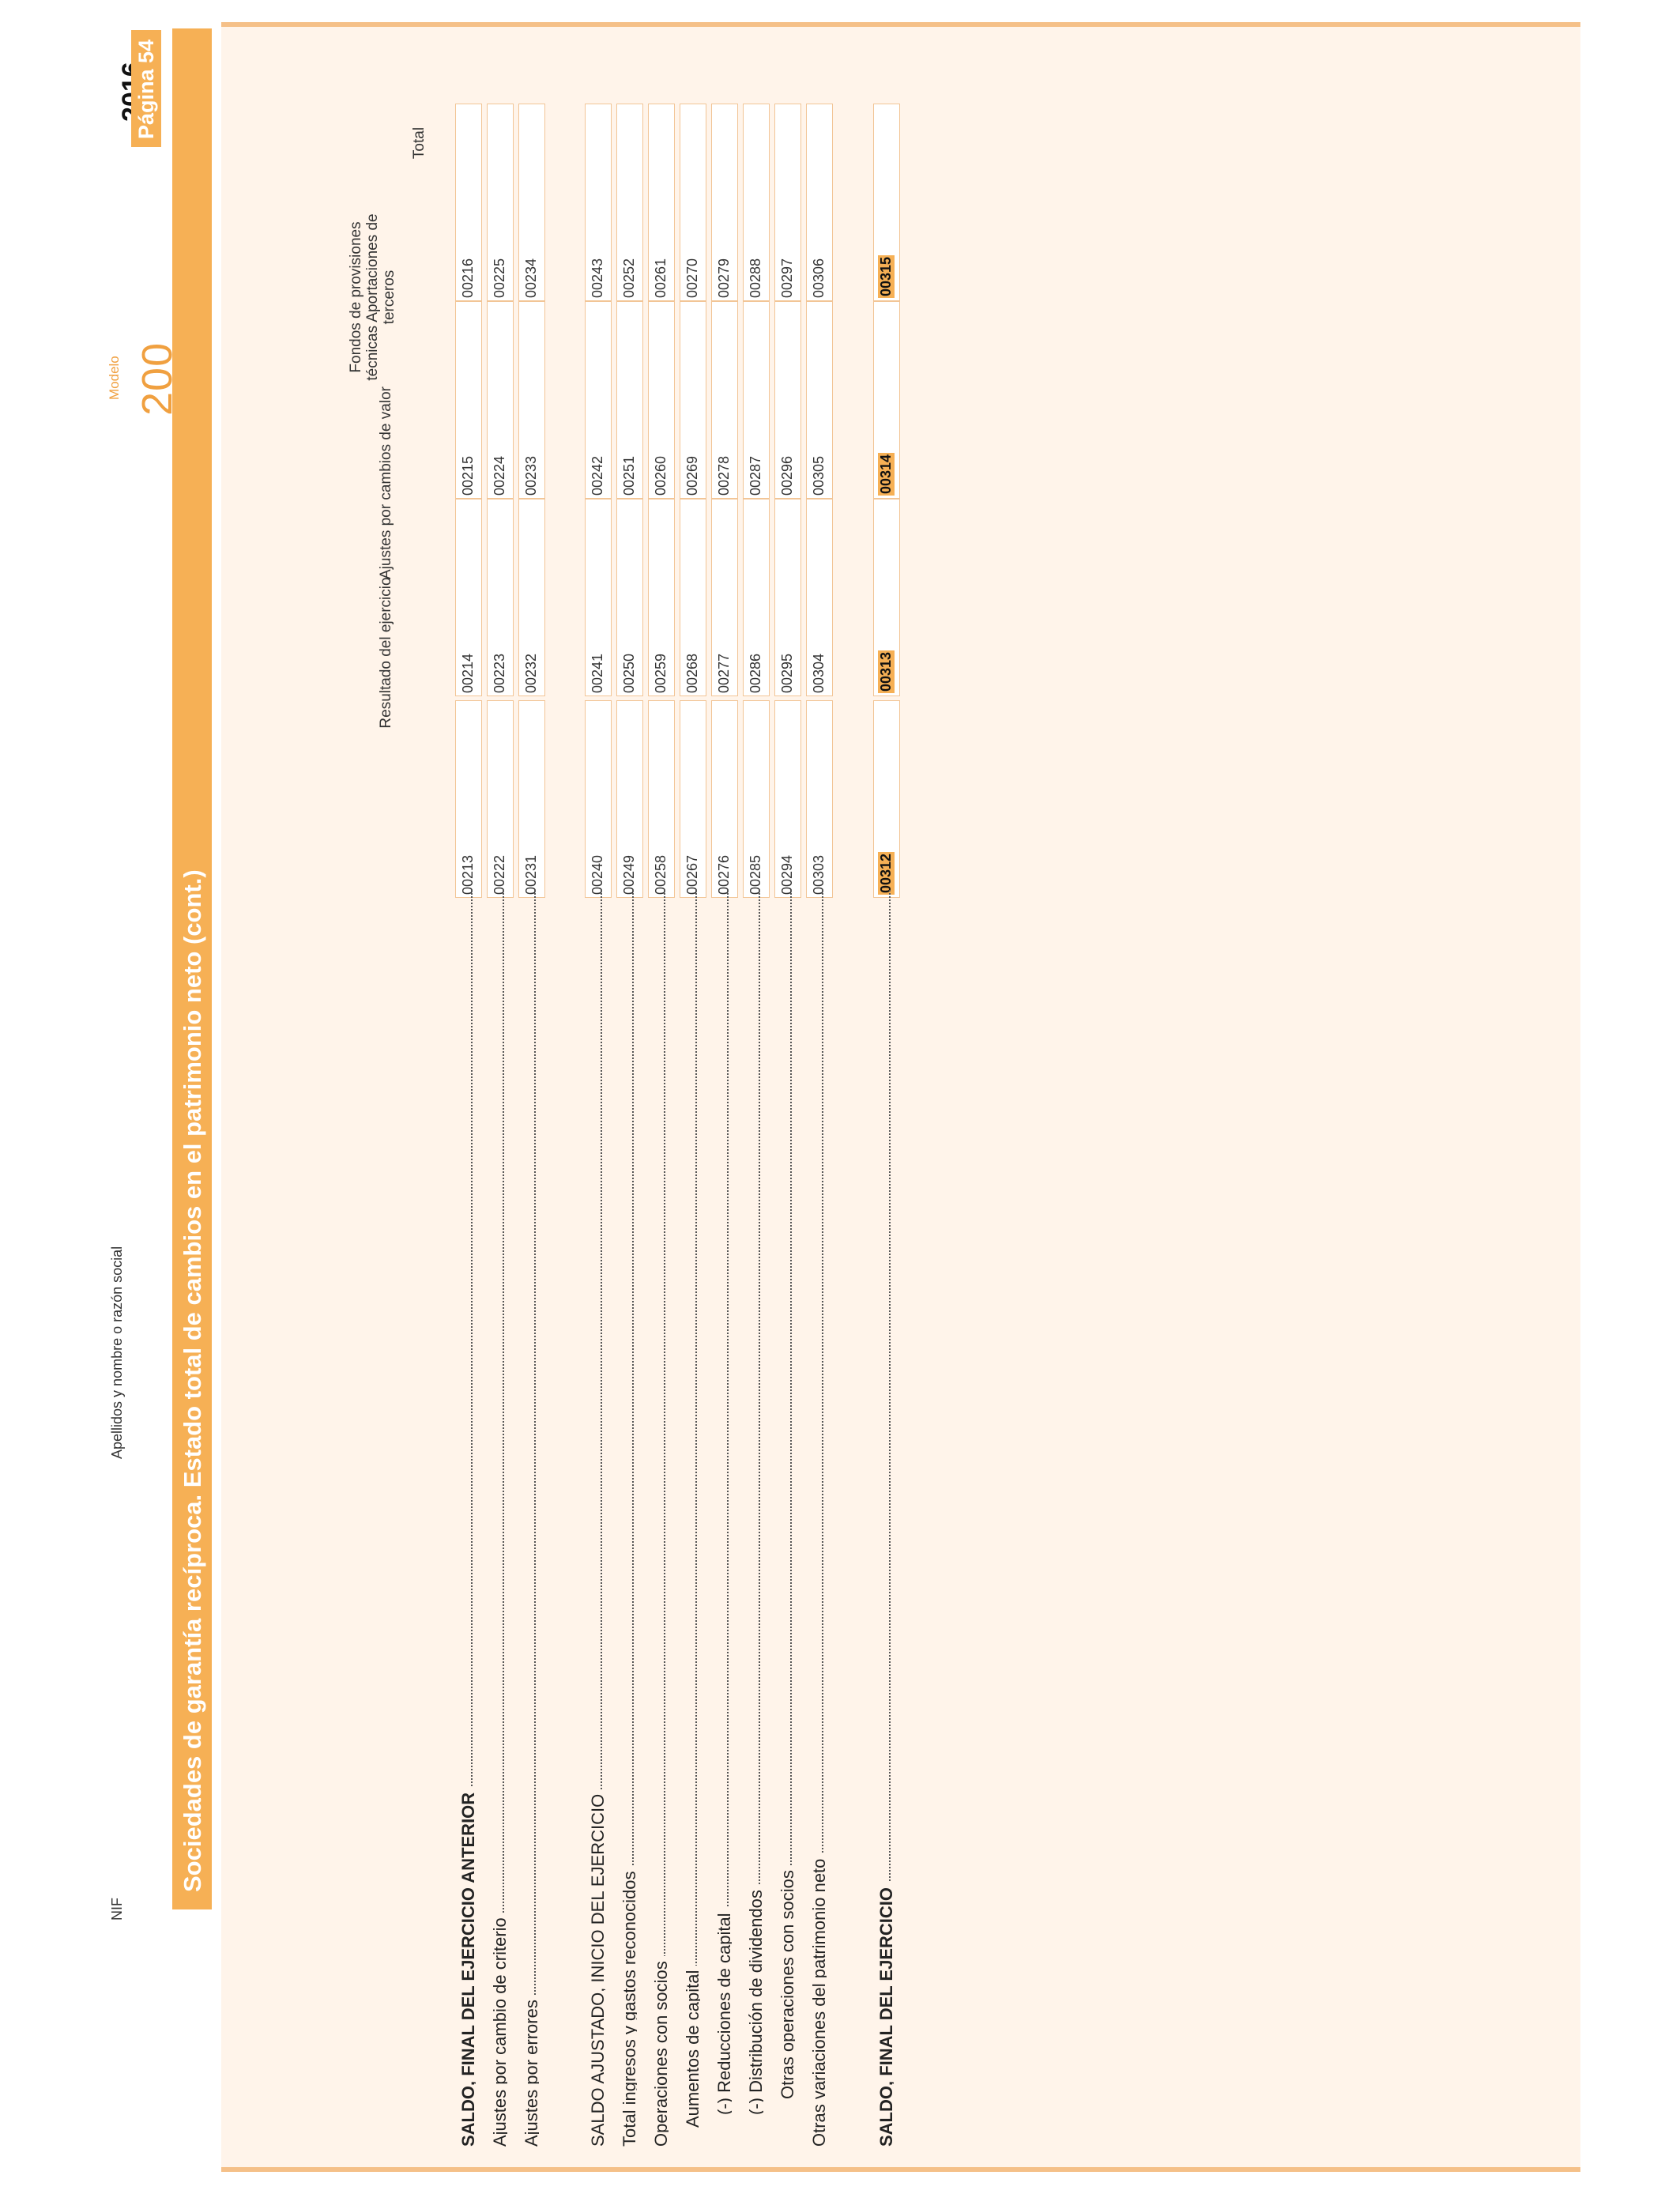 This screenshot has height=2194, width=1680. Describe the element at coordinates (724, 475) in the screenshot. I see `box-code: 00278` at that location.